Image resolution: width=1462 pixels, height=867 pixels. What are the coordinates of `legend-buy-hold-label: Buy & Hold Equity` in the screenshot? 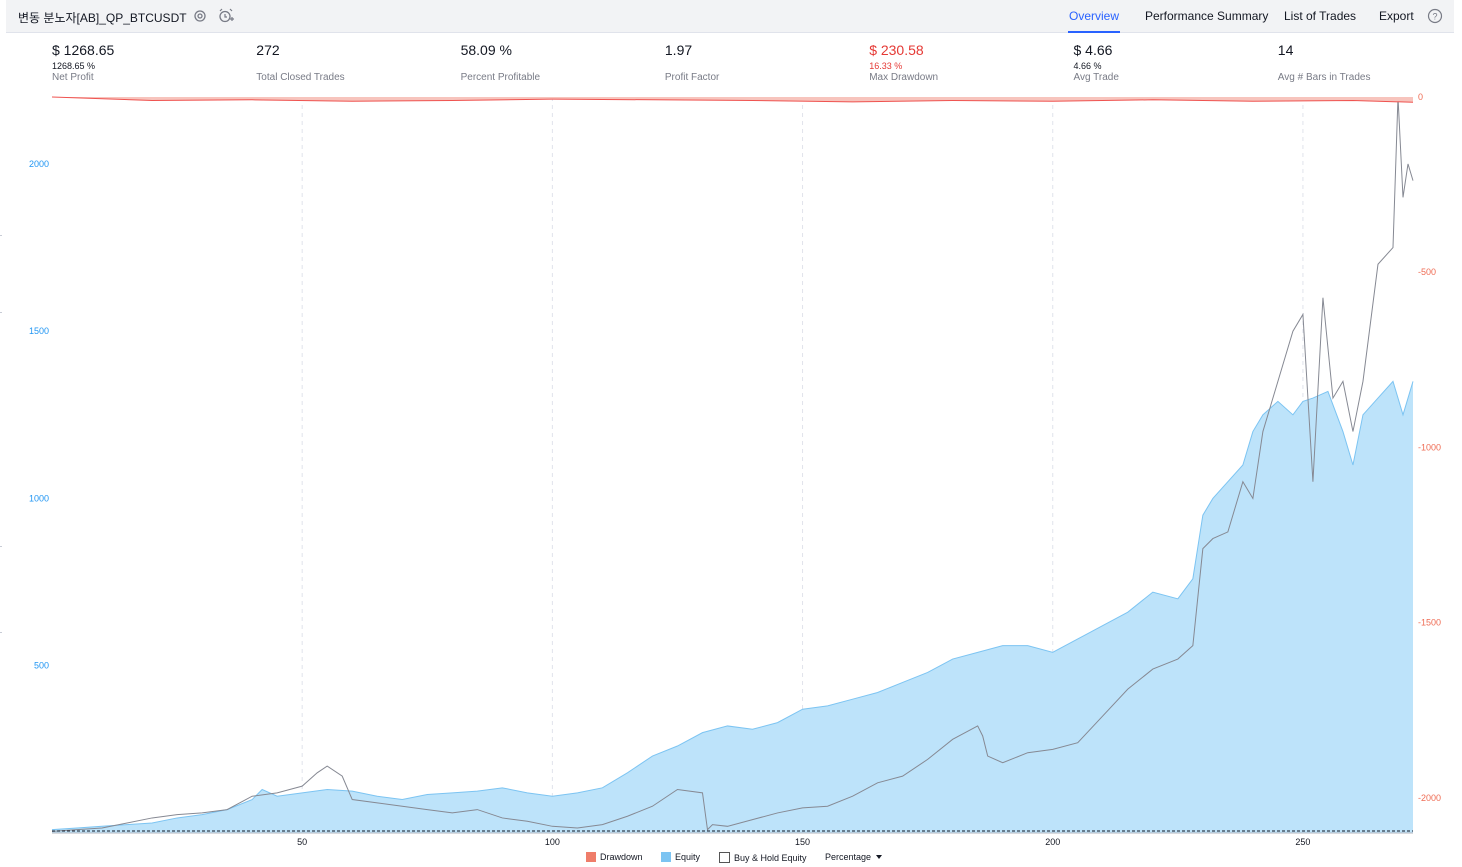 It's located at (770, 858).